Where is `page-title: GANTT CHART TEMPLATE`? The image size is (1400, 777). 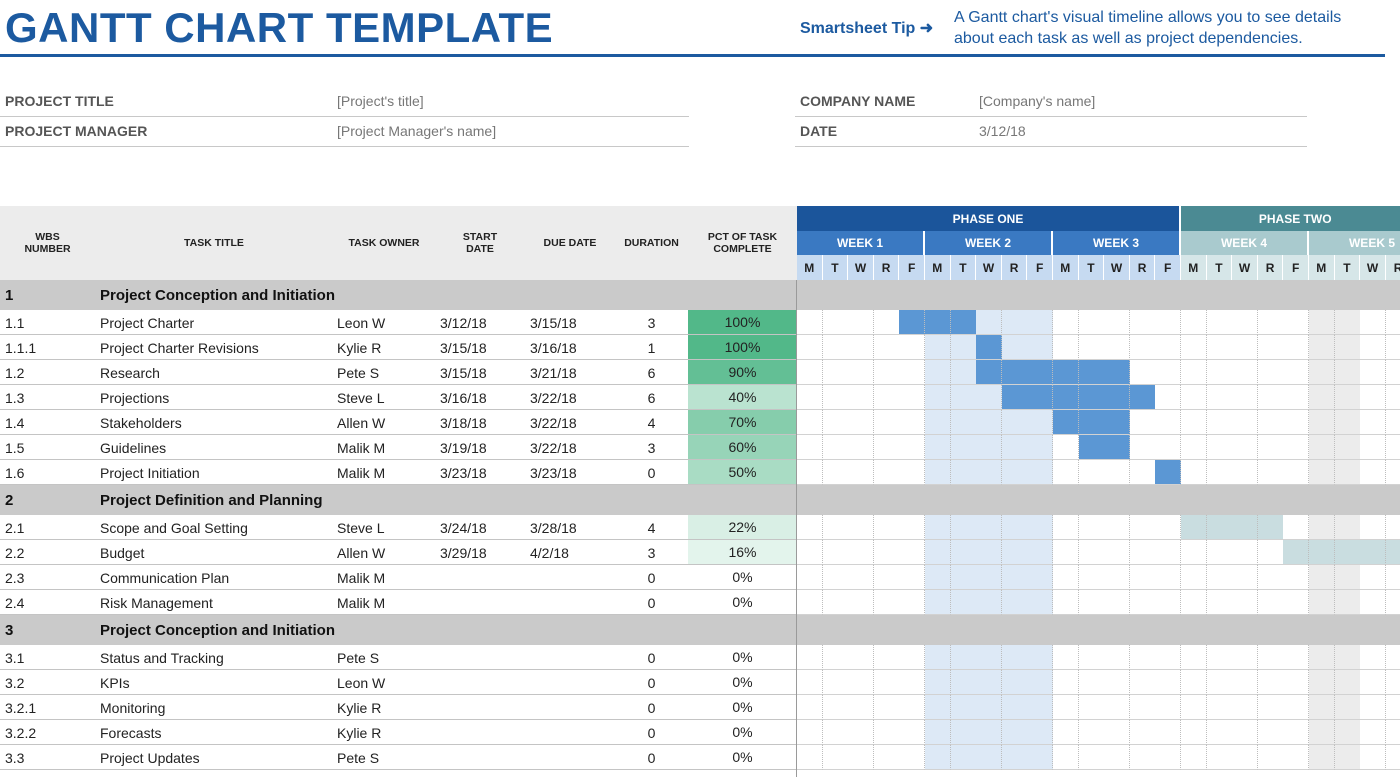 page-title: GANTT CHART TEMPLATE is located at coordinates (279, 27).